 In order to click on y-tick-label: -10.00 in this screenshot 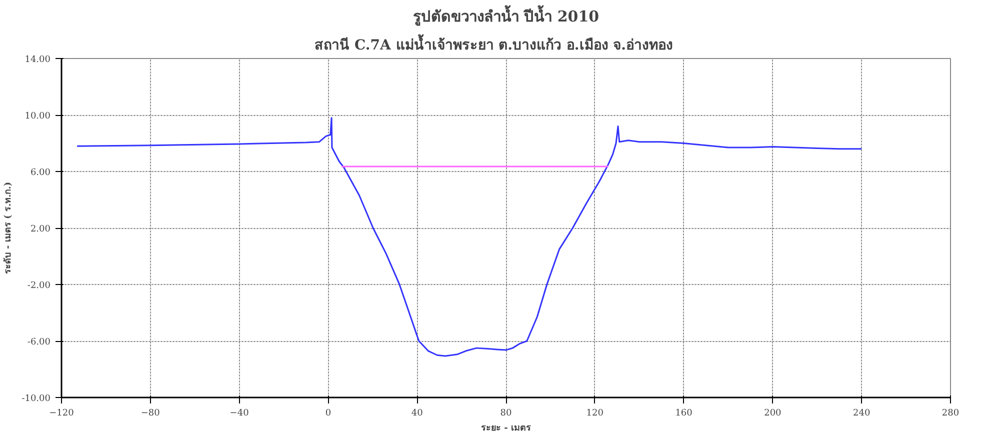, I will do `click(36, 399)`.